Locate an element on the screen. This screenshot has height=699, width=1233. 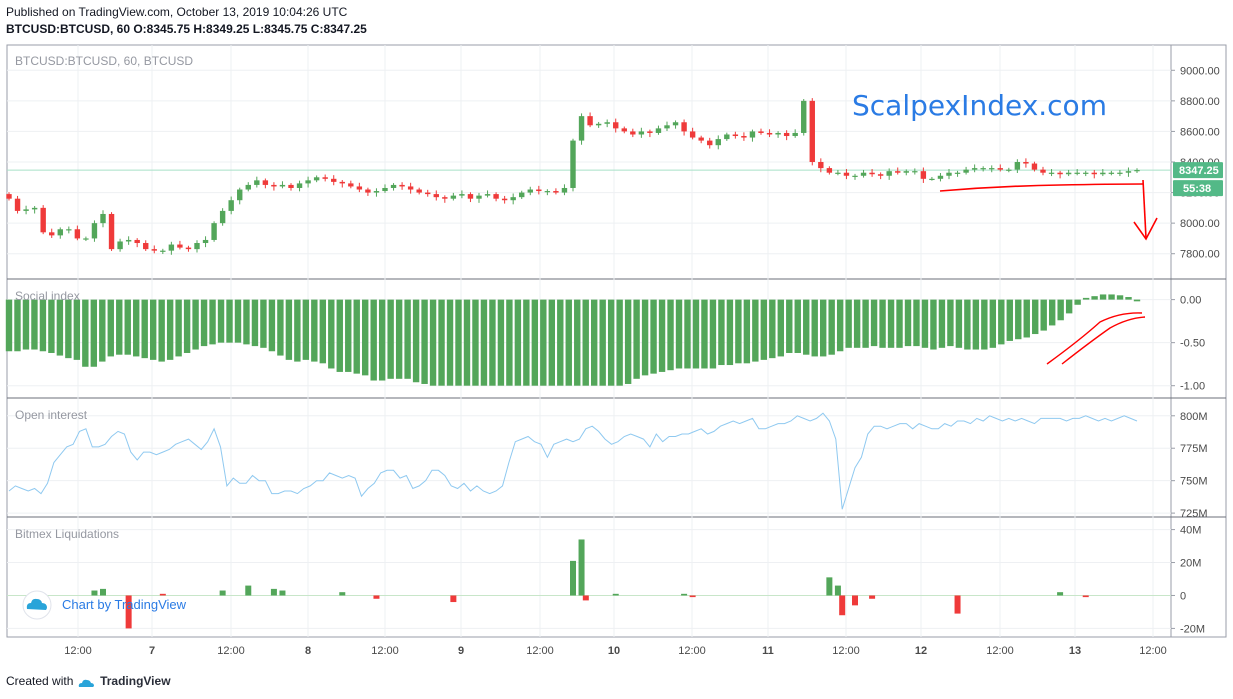
footer-brand: TradingView is located at coordinates (135, 681).